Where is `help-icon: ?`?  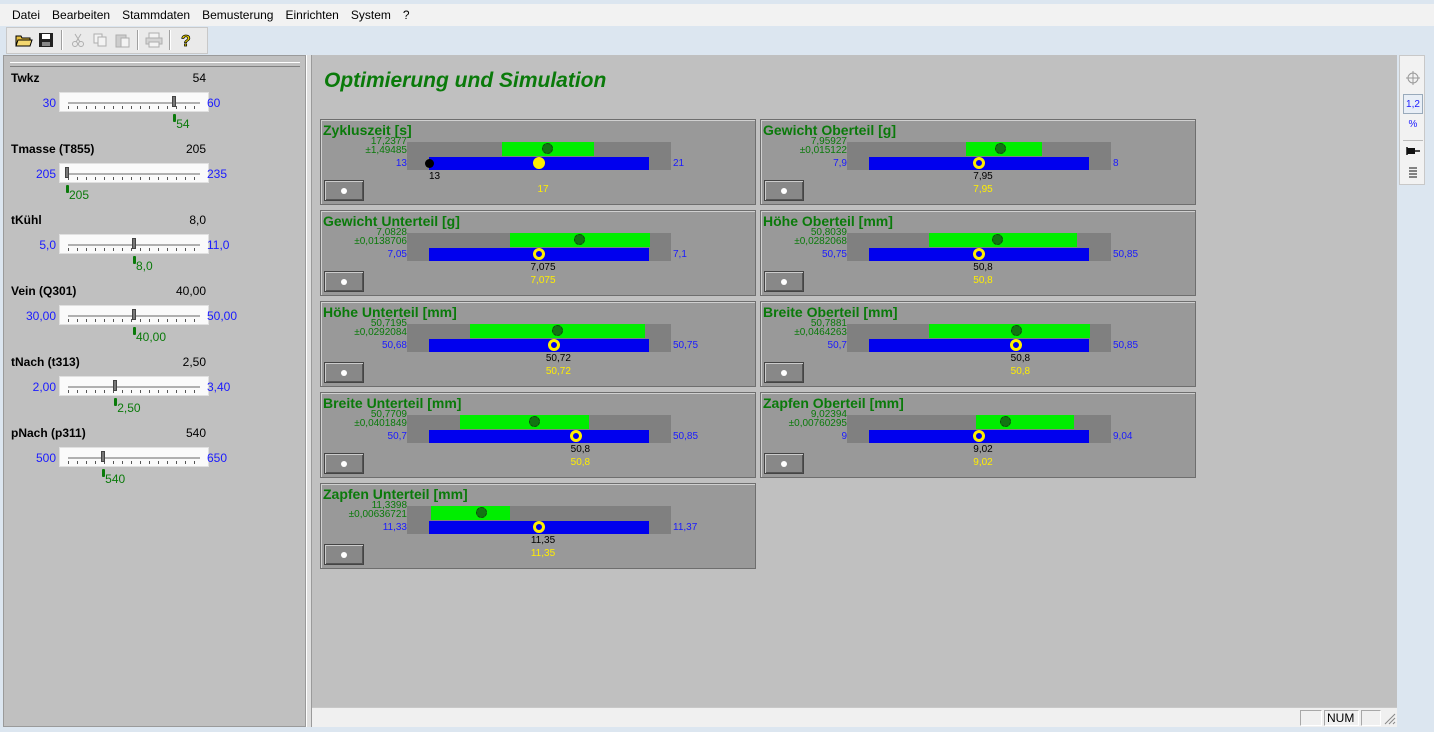
help-icon: ? is located at coordinates (186, 40).